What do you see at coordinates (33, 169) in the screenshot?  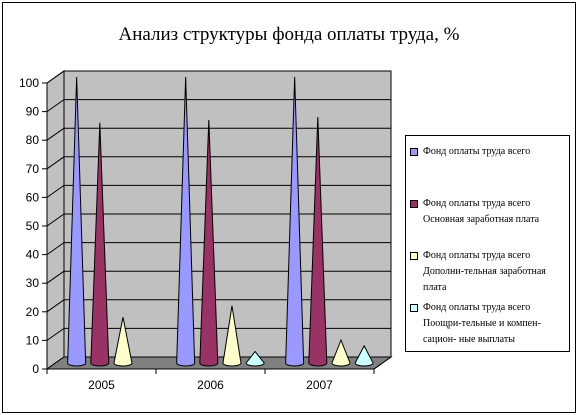 I see `y-tick-label: 70` at bounding box center [33, 169].